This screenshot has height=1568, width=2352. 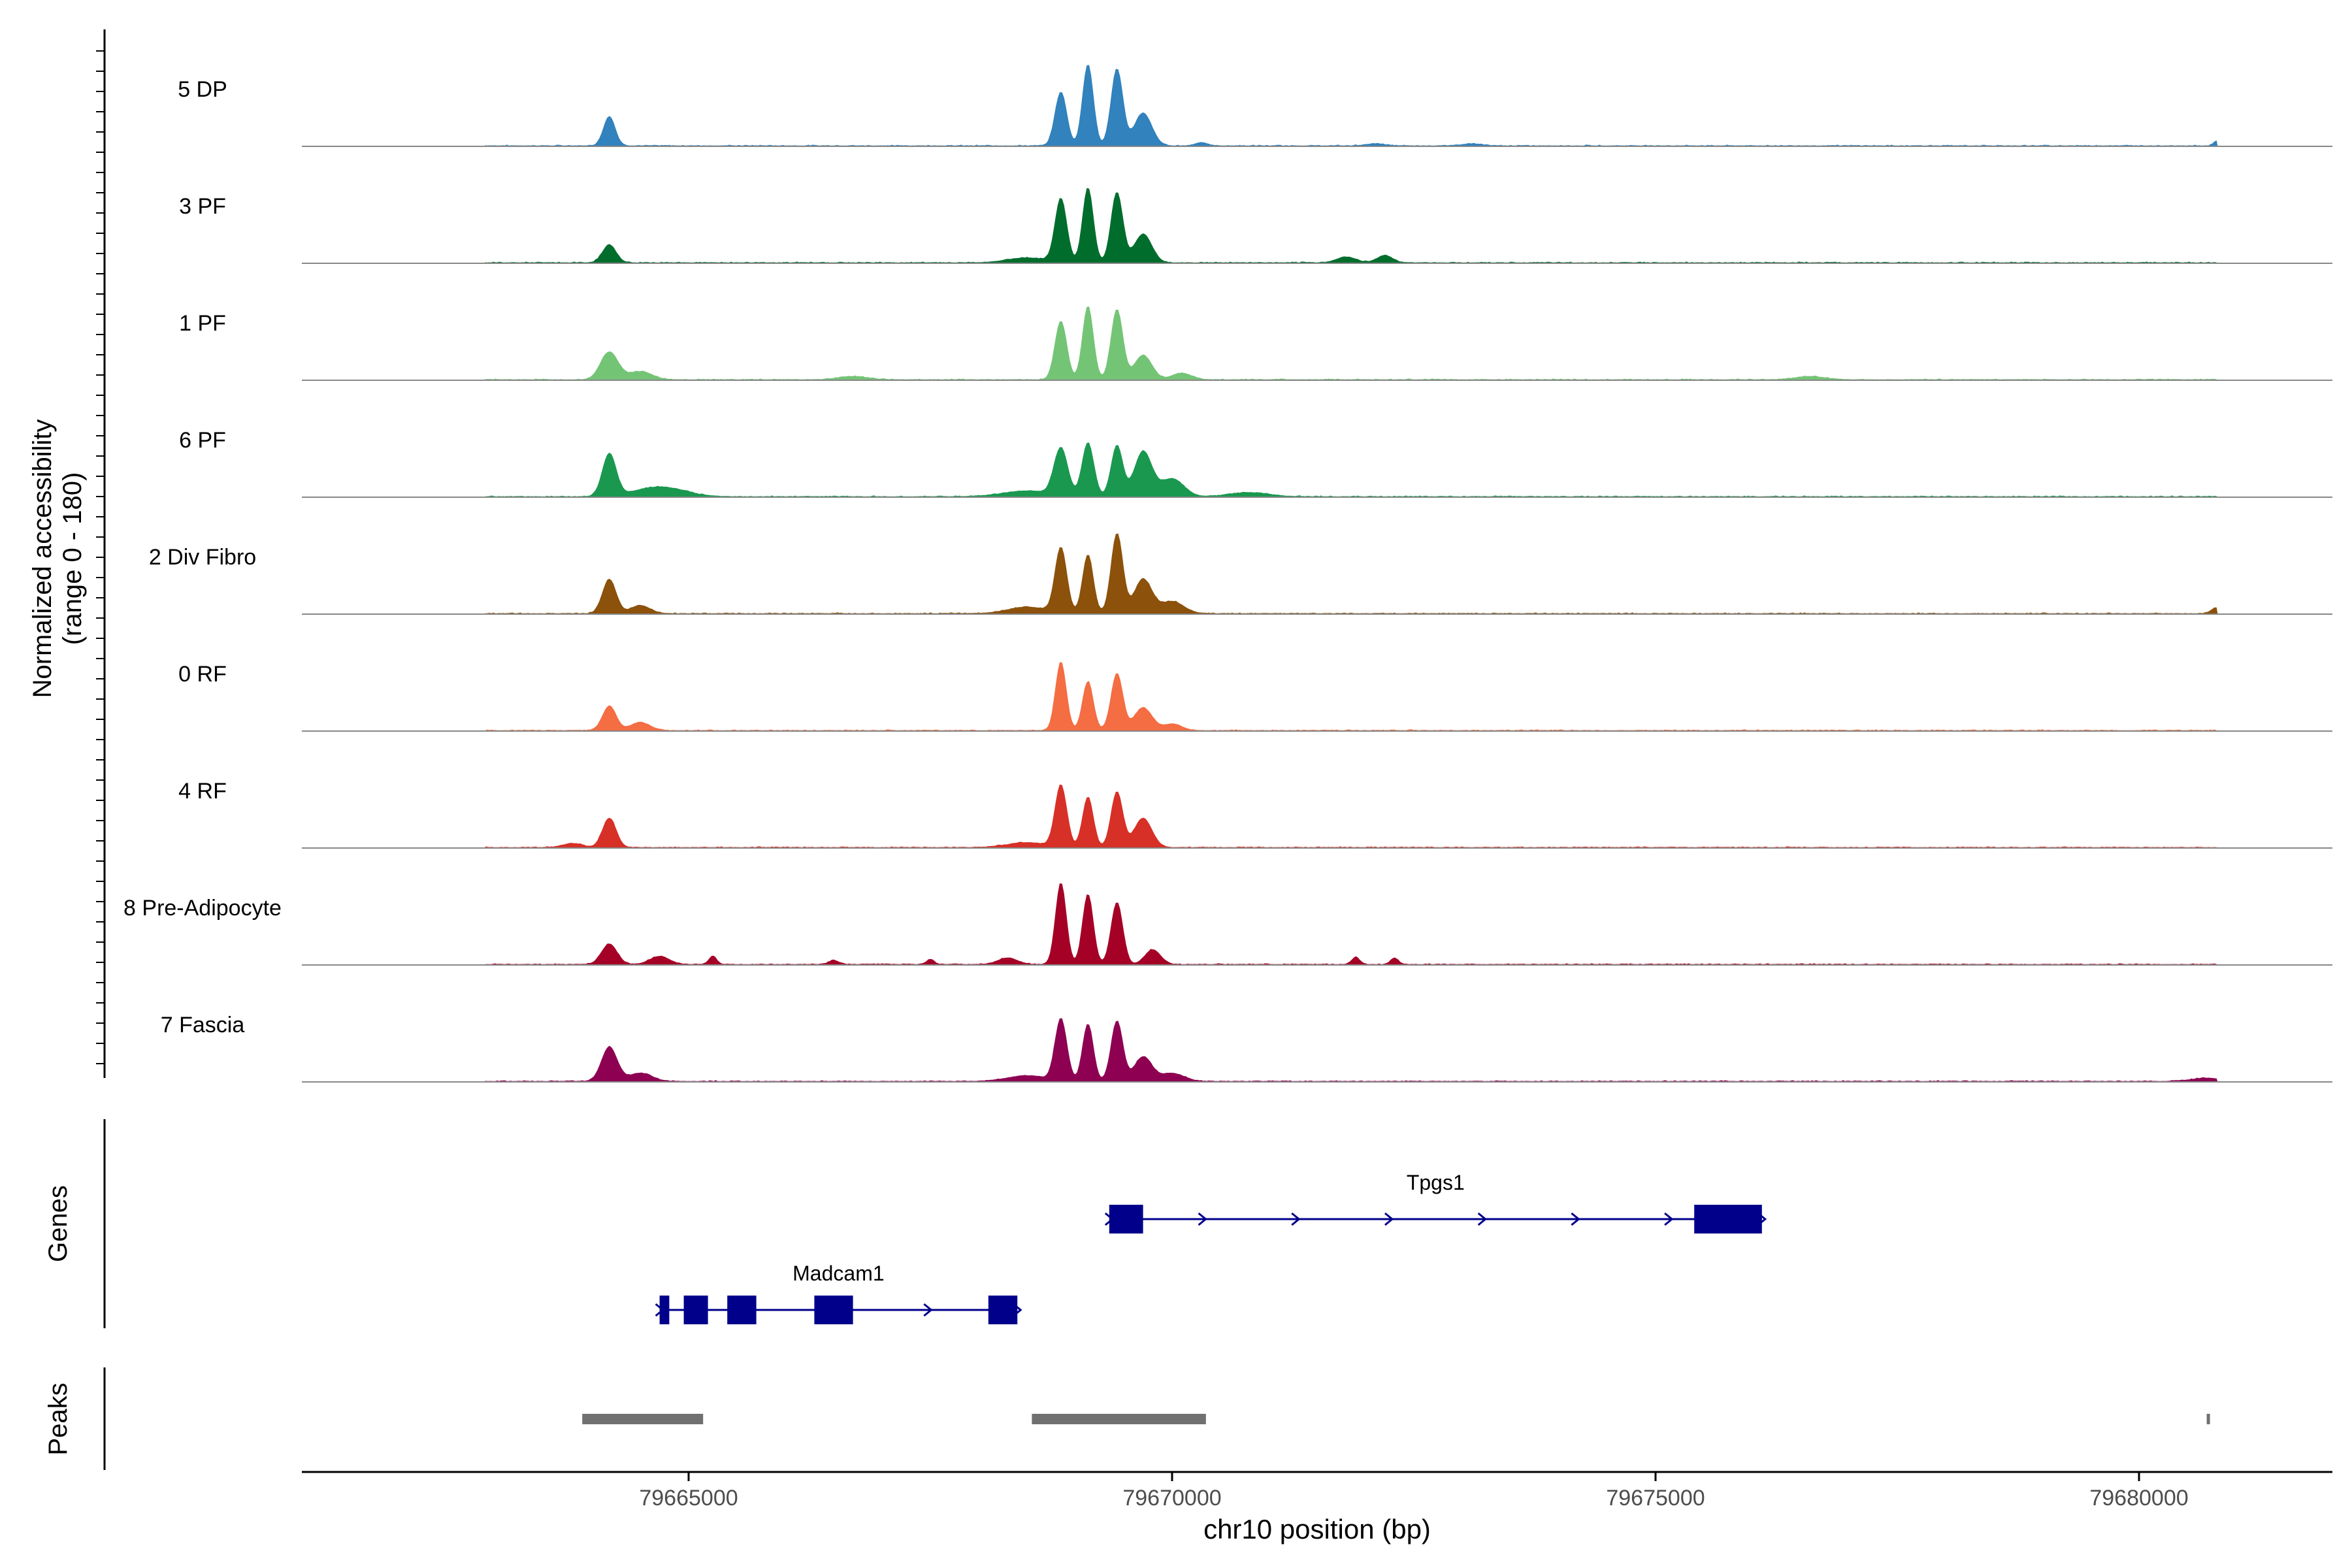 I want to click on track-6: 0 RF, so click(x=1255, y=697).